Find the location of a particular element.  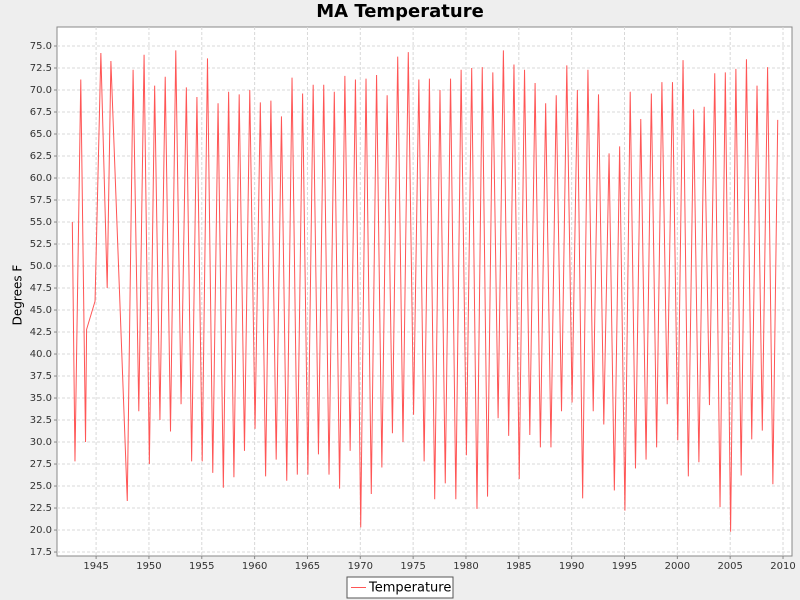

y-tick-label: 67.5 is located at coordinates (41, 112).